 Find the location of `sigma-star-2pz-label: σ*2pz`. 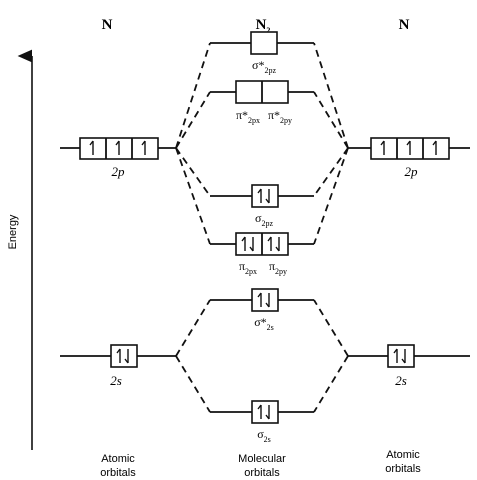

sigma-star-2pz-label: σ*2pz is located at coordinates (264, 66).